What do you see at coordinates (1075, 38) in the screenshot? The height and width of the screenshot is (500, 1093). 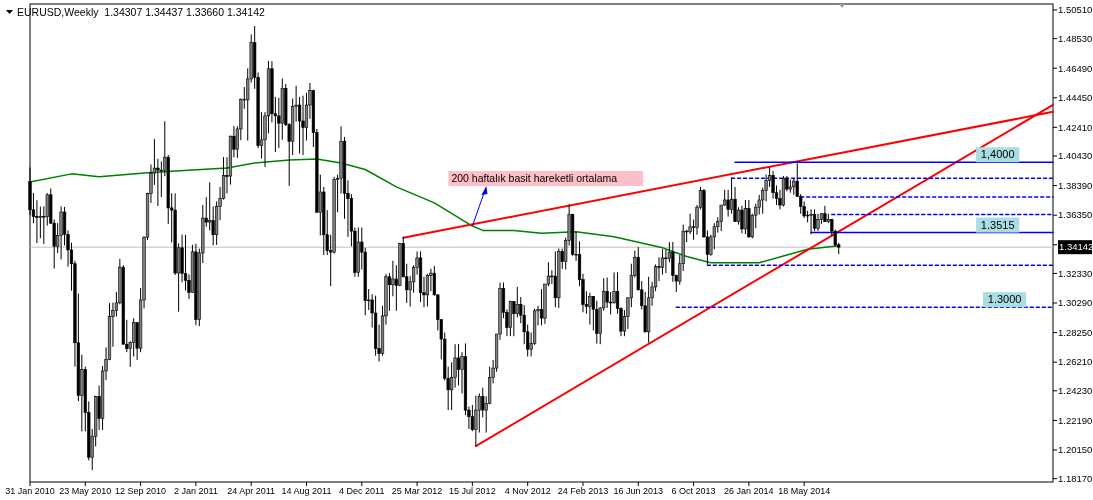 I see `y-tick-label: 1.48530` at bounding box center [1075, 38].